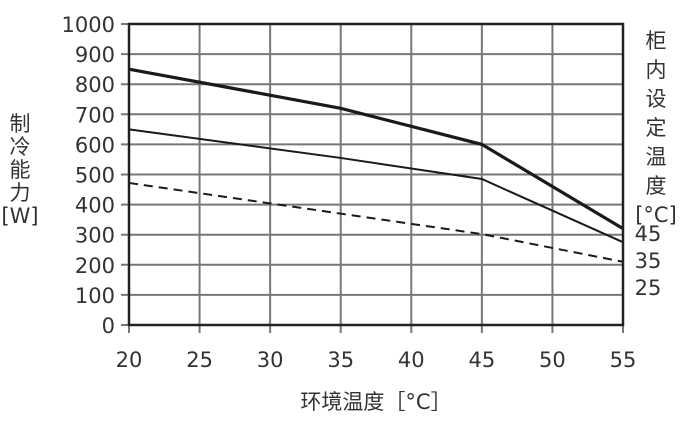 This screenshot has width=685, height=432. I want to click on y-tick-label: 800, so click(95, 85).